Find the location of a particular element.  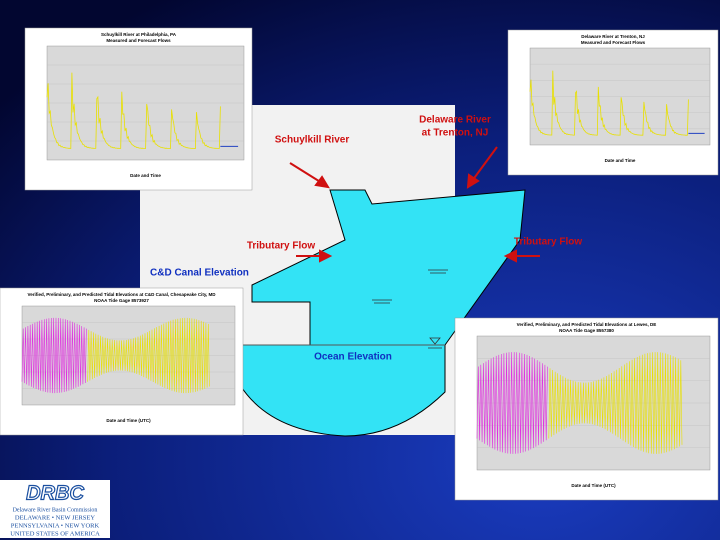

logo-line: PENNSYLVANIA • NEW YORK is located at coordinates (55, 525).